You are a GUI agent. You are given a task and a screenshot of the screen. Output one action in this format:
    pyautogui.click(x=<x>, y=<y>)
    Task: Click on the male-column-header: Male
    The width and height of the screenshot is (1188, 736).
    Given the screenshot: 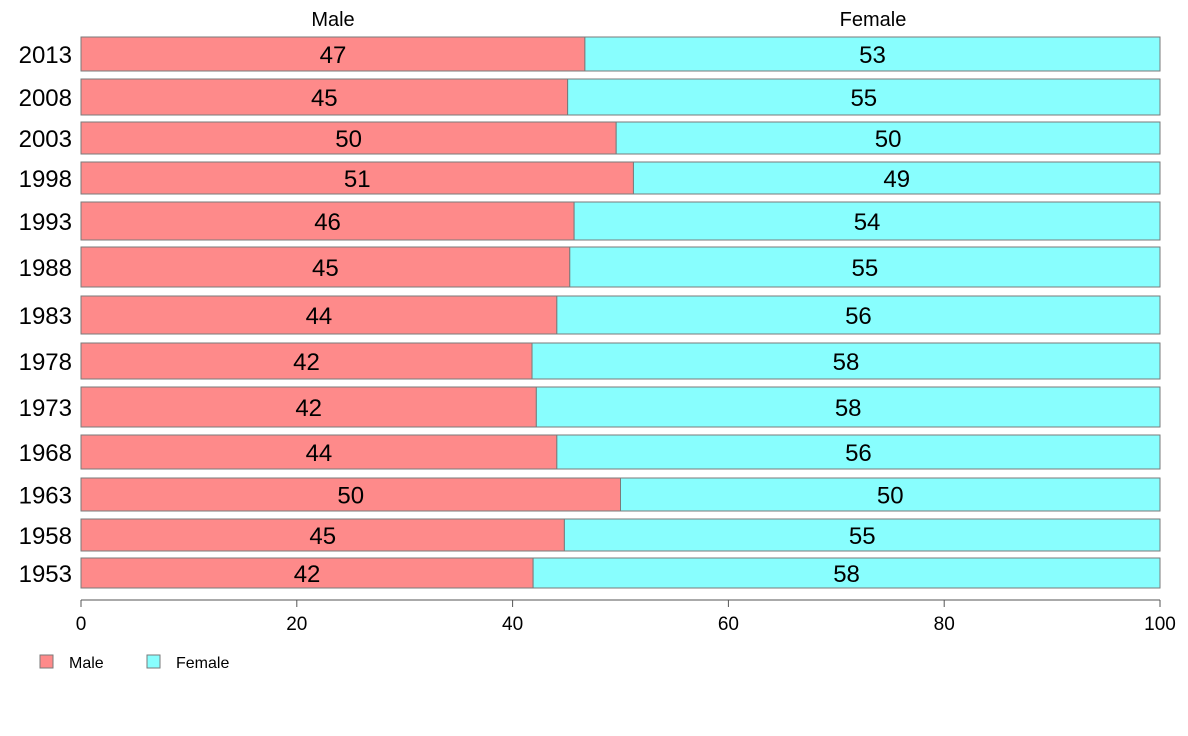 What is the action you would take?
    pyautogui.click(x=332, y=20)
    